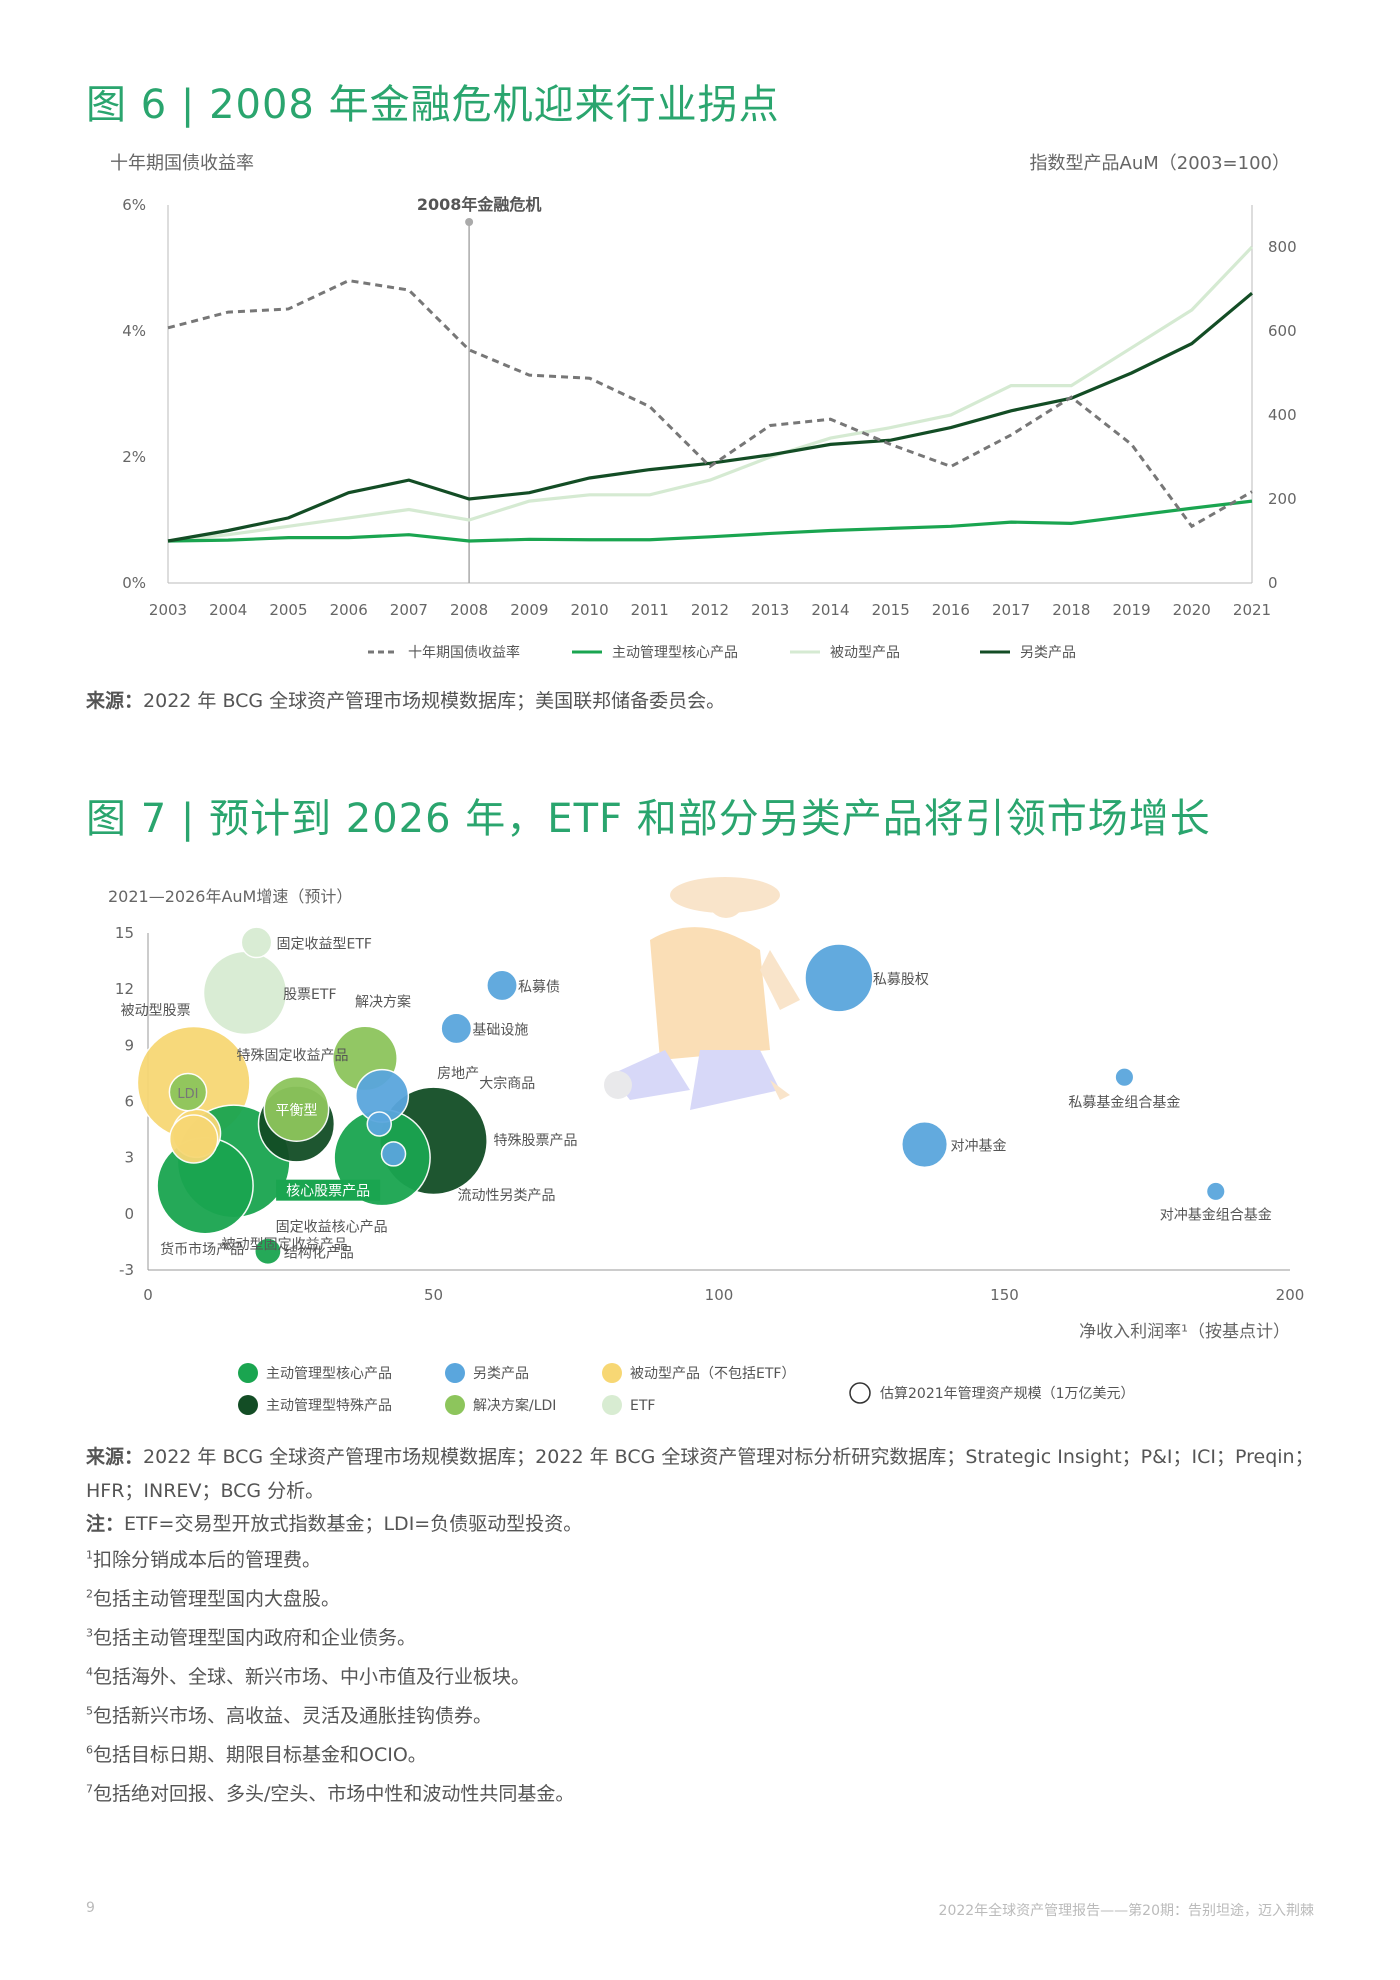 Image resolution: width=1400 pixels, height=1980 pixels. Describe the element at coordinates (89, 1711) in the screenshot. I see `footnote-number: 5` at that location.